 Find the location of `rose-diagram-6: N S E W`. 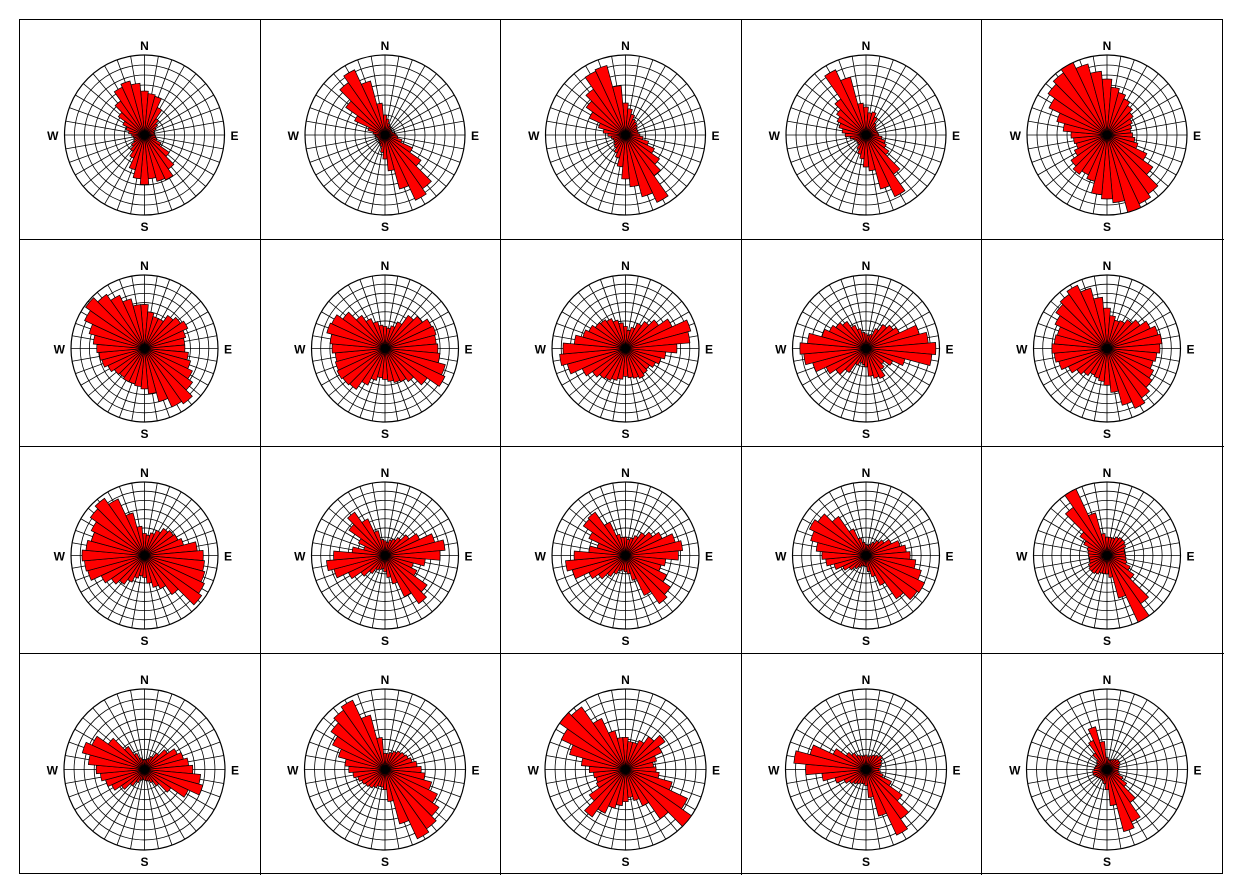

rose-diagram-6: N S E W is located at coordinates (140, 343).